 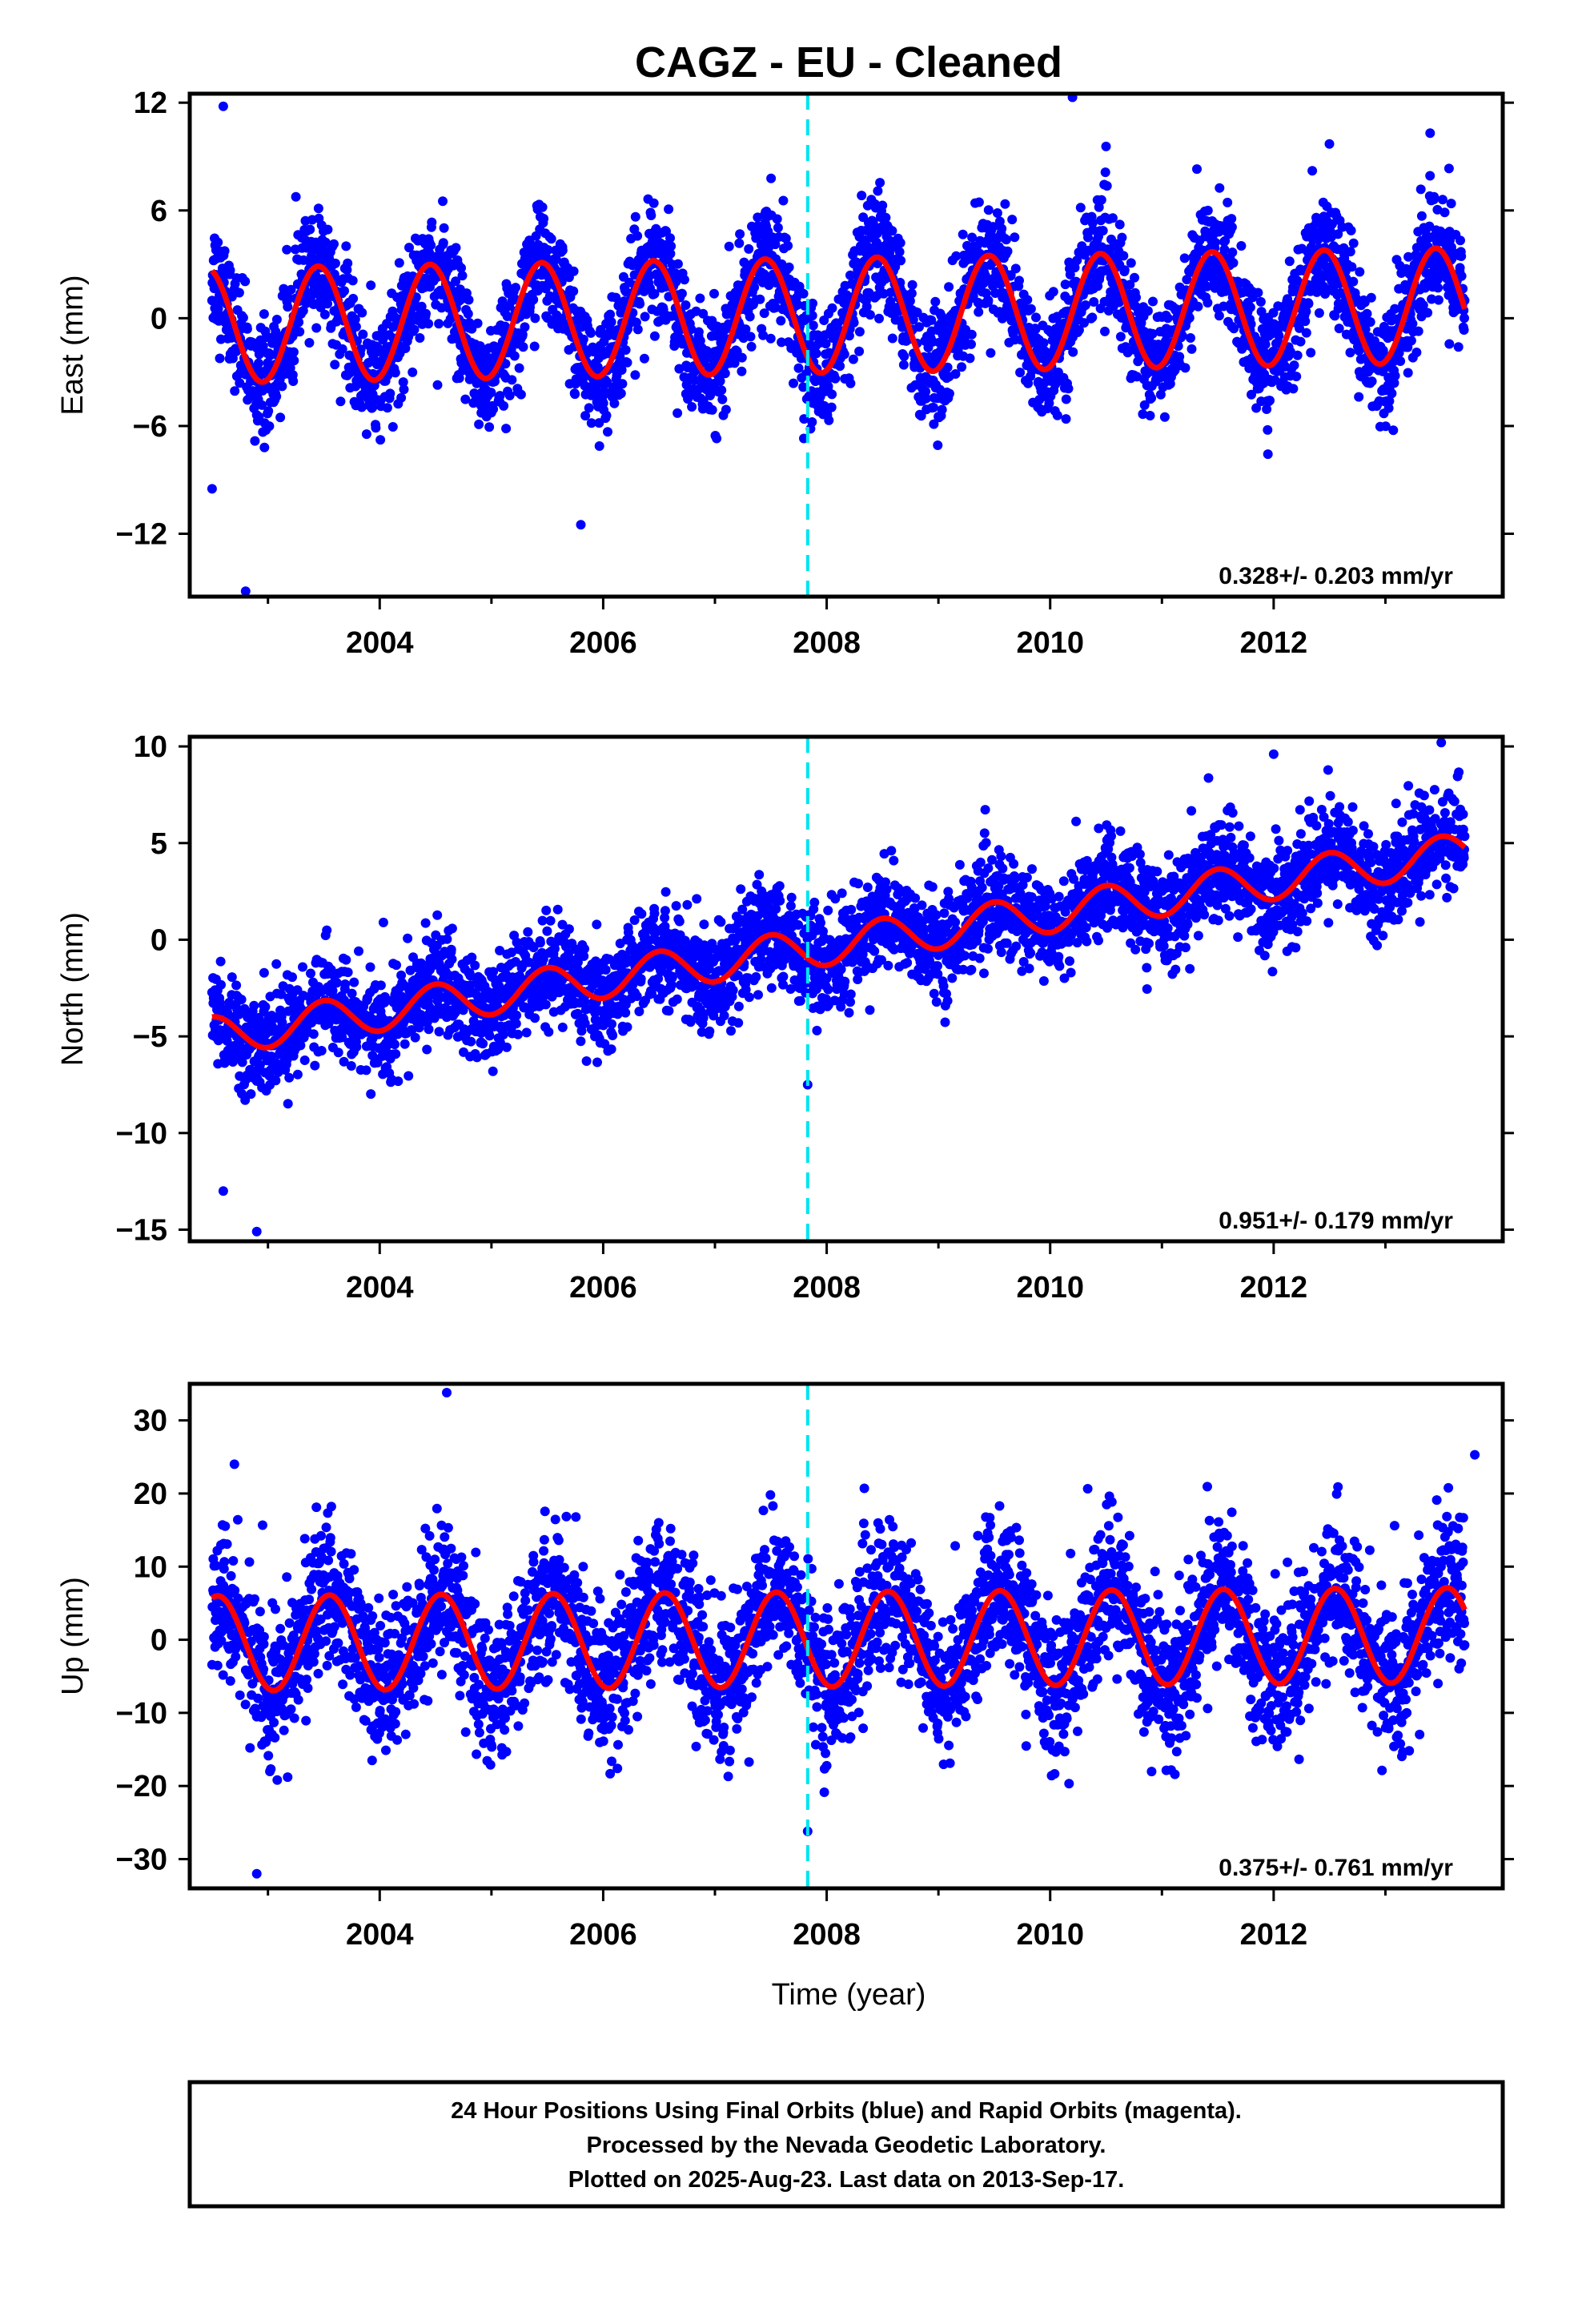 What do you see at coordinates (150, 427) in the screenshot?
I see `y-tick-label: −6` at bounding box center [150, 427].